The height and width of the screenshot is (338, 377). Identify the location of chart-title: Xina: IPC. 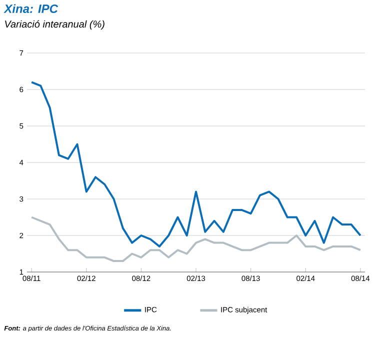
(31, 9).